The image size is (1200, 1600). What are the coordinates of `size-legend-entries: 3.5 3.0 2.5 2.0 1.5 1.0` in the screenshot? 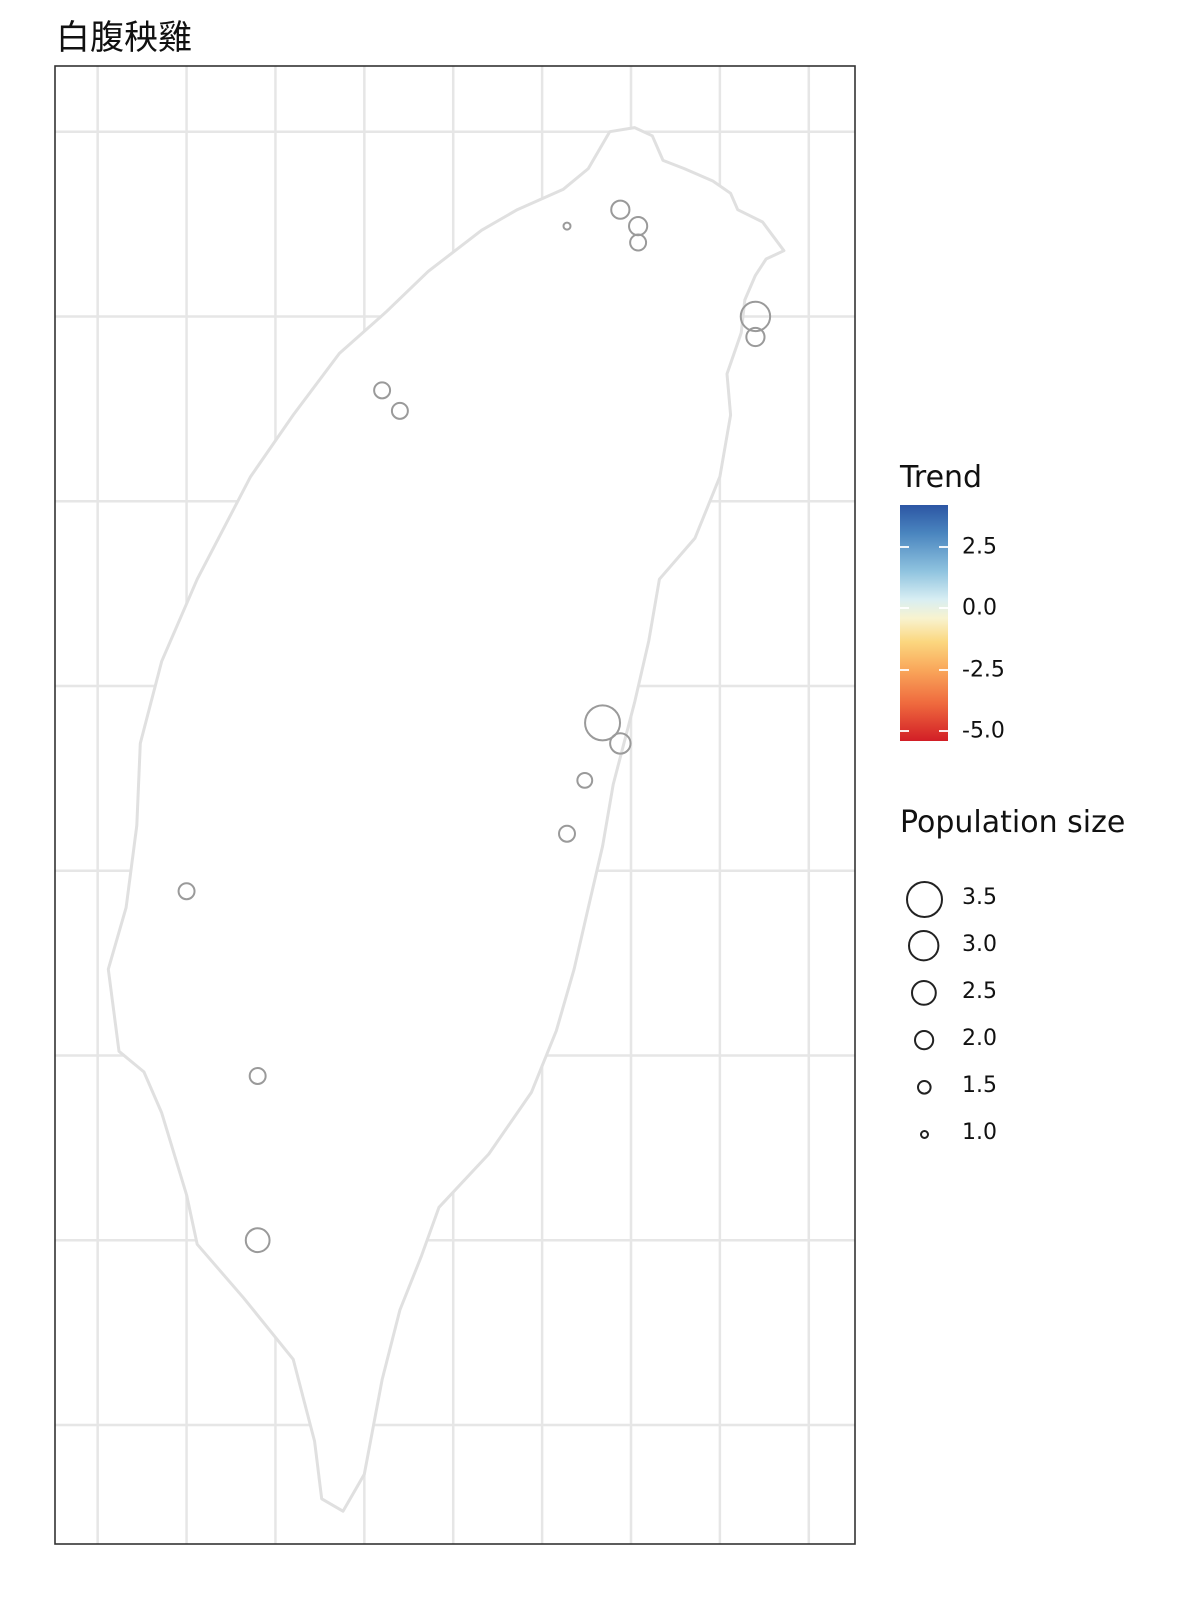 It's located at (1040, 1017).